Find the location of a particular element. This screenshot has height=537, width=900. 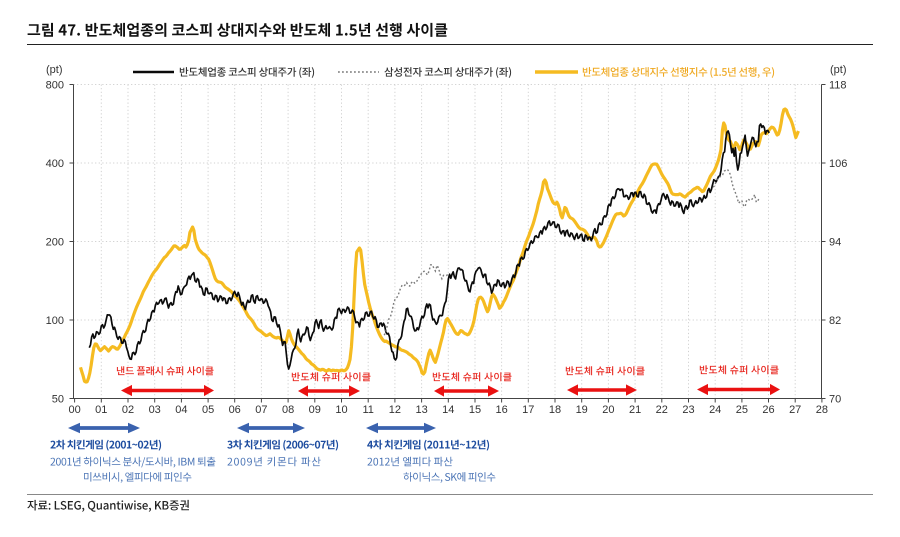

svg-text: 25 is located at coordinates (742, 410).